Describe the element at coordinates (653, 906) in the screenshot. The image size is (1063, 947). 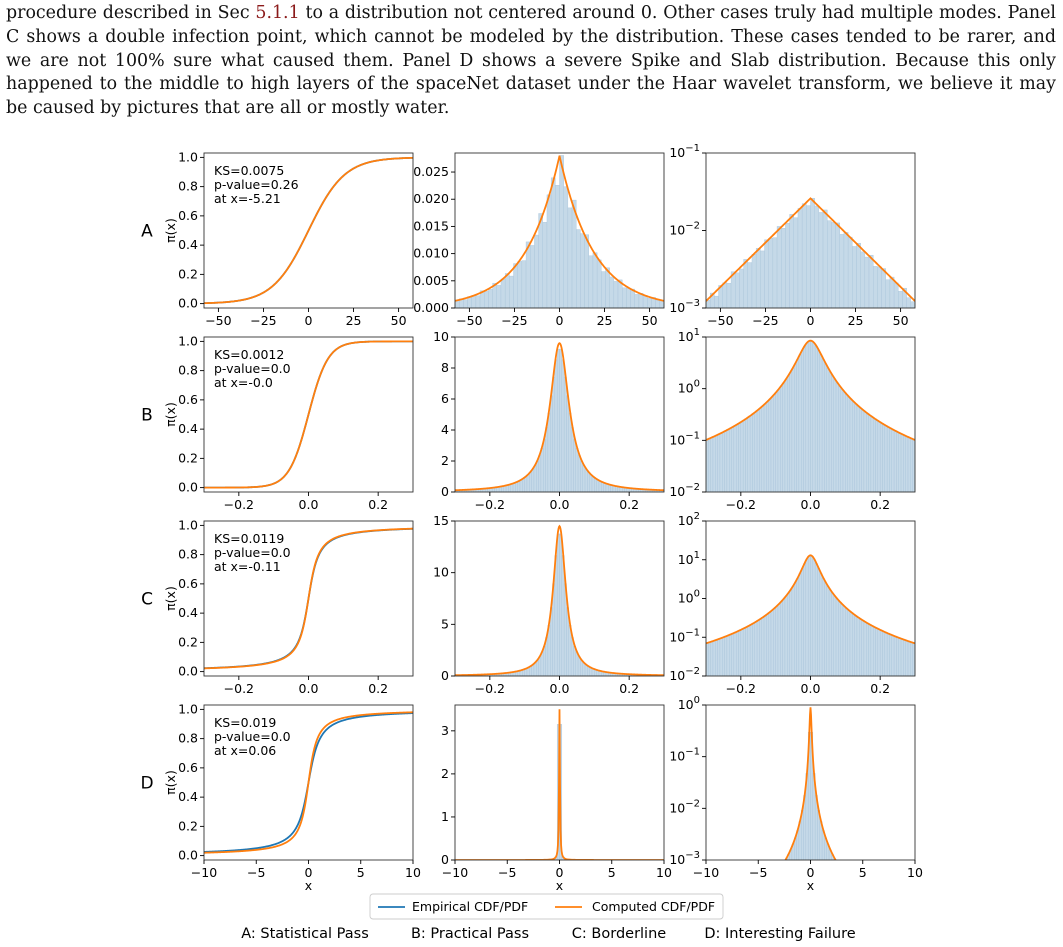
I see `legend-label-computed: Computed CDF/PDF` at that location.